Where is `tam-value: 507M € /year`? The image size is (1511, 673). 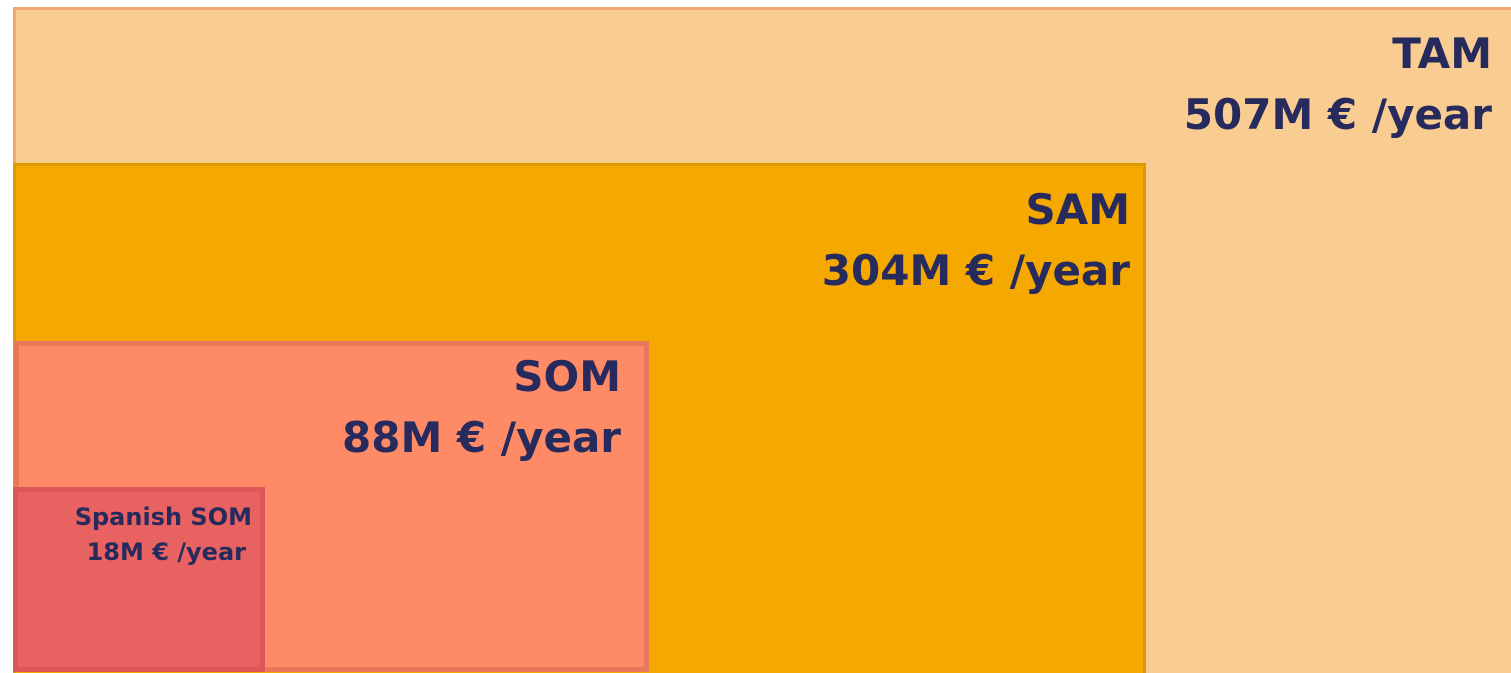 tam-value: 507M € /year is located at coordinates (1338, 114).